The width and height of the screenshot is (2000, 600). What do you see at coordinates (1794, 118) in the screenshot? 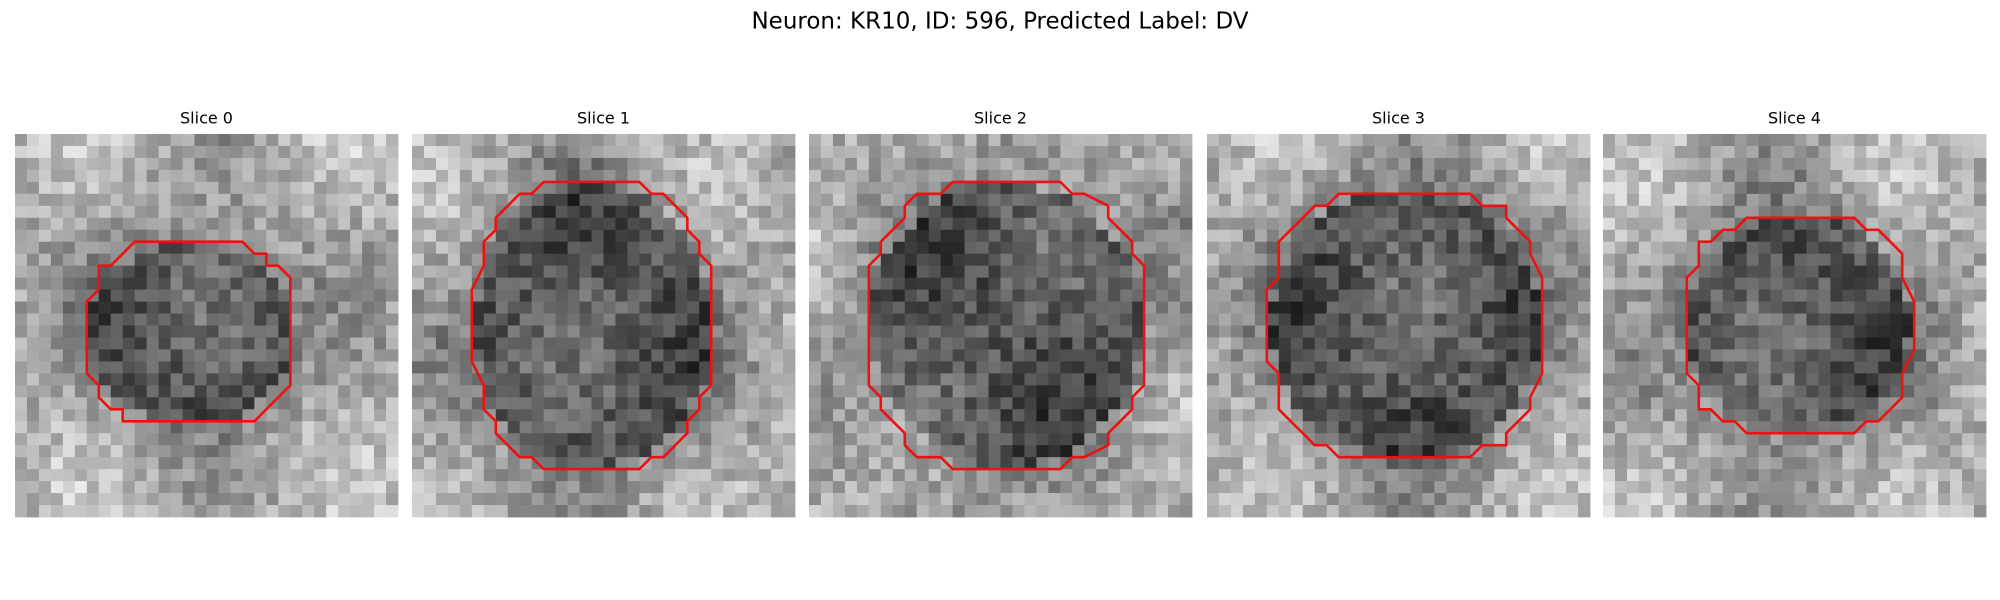
I see `panel-title: Slice 4` at bounding box center [1794, 118].